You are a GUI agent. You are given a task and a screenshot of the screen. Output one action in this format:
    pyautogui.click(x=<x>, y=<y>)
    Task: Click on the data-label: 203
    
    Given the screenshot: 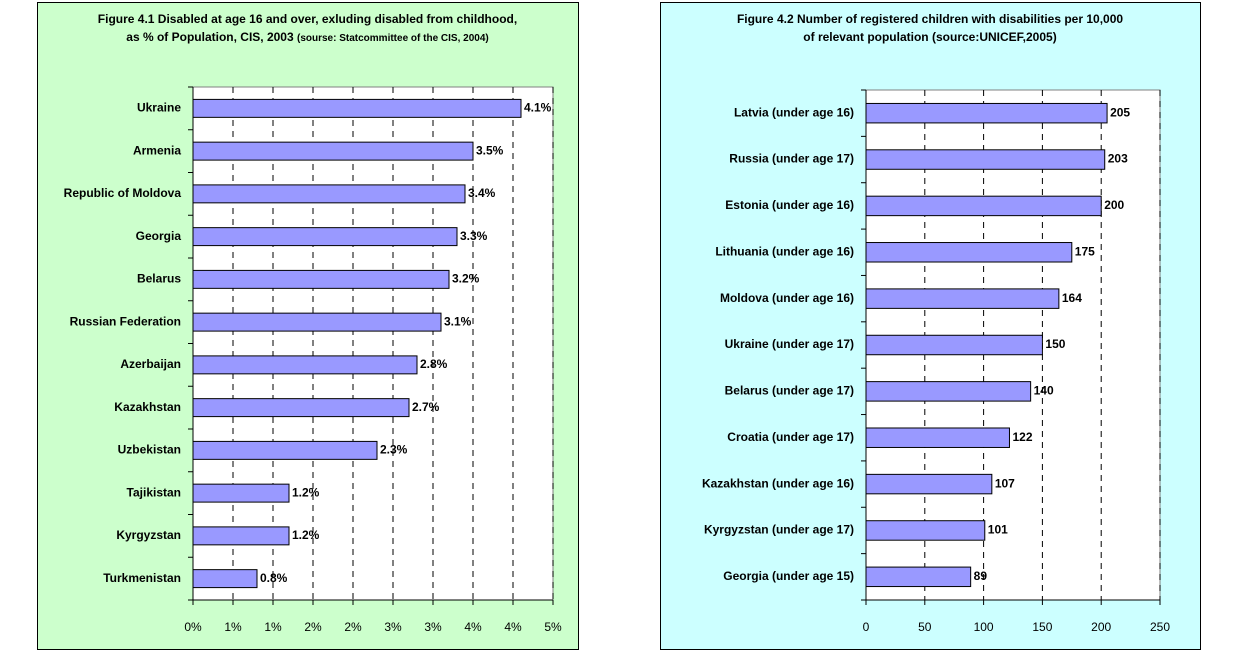 What is the action you would take?
    pyautogui.click(x=1118, y=159)
    